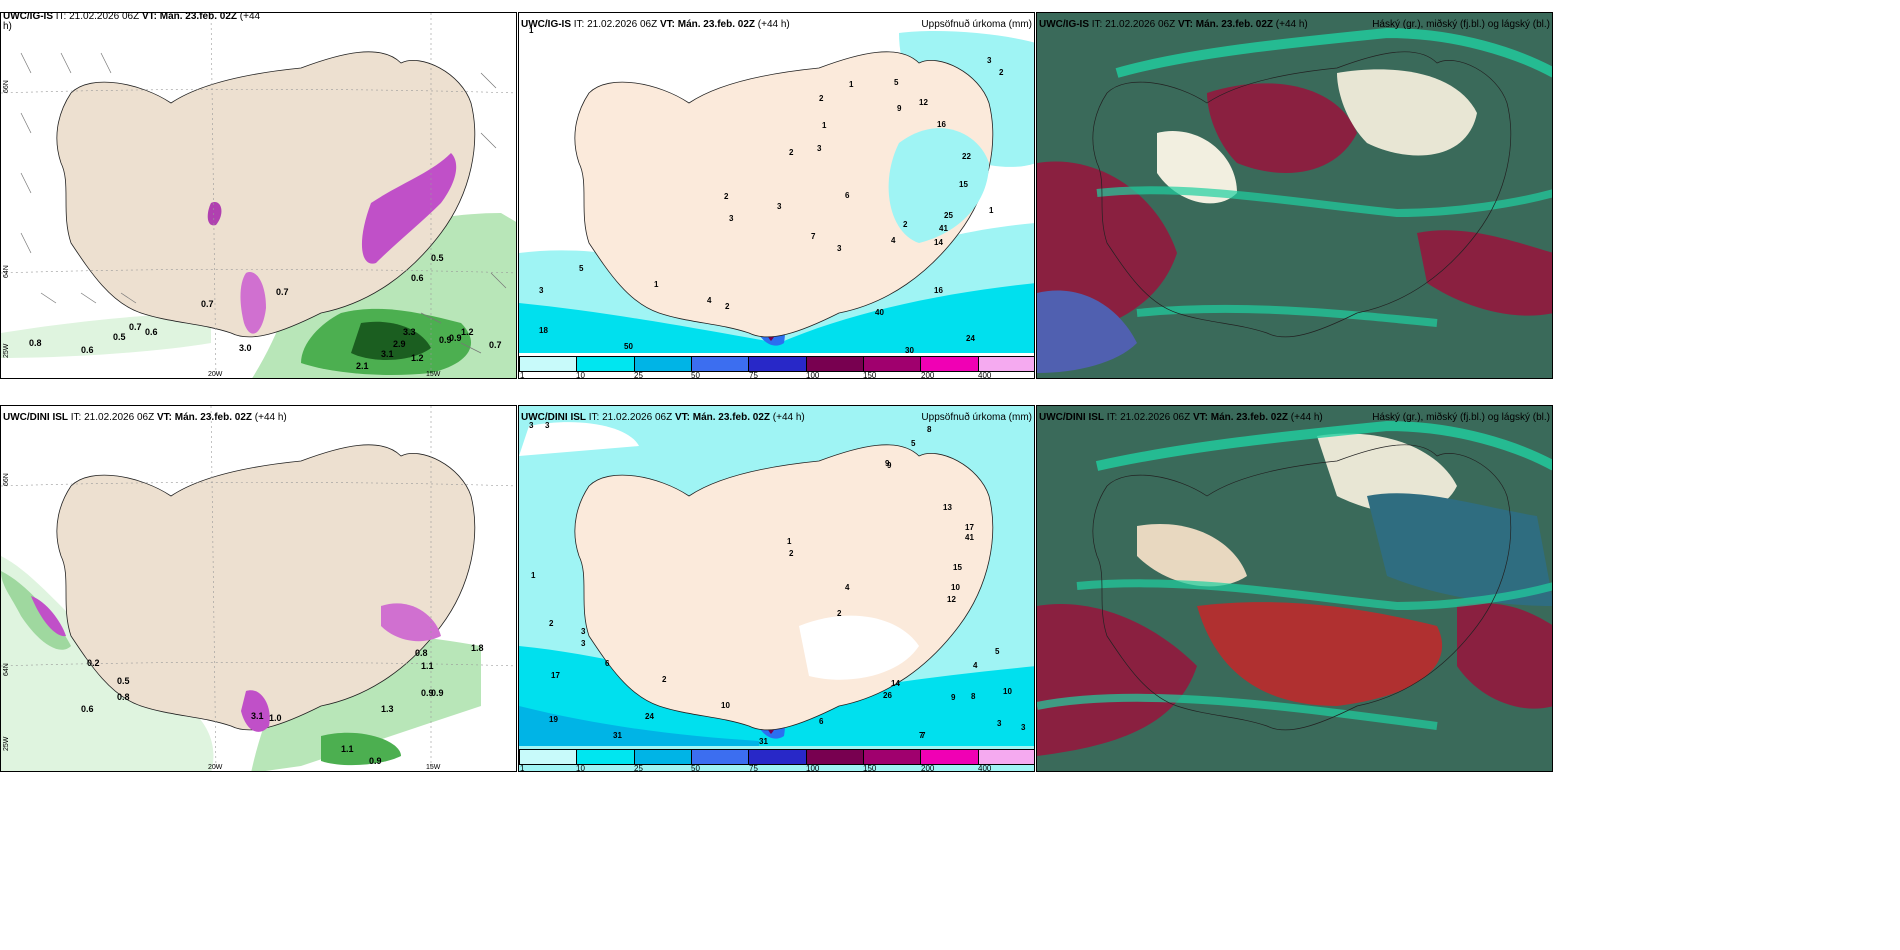  What do you see at coordinates (387, 354) in the screenshot?
I see `tl-label: 3.1` at bounding box center [387, 354].